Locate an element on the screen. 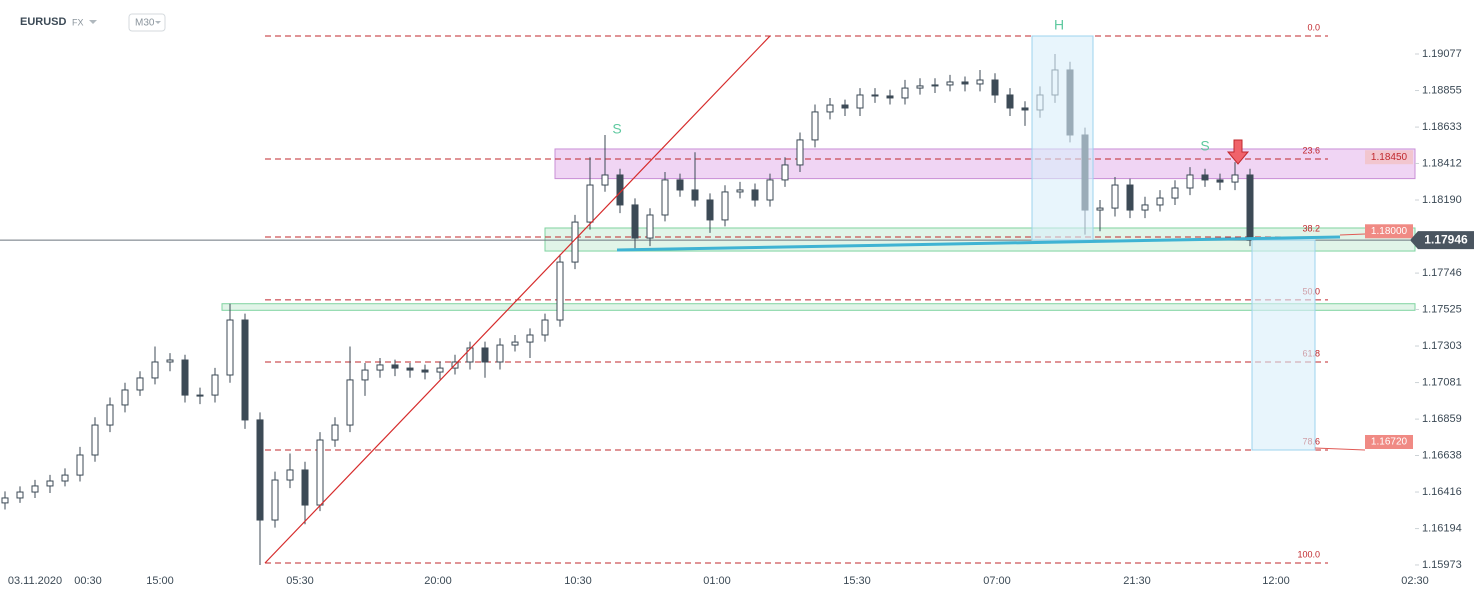 This screenshot has height=603, width=1482. y-tick-label: 1.18855 is located at coordinates (1442, 90).